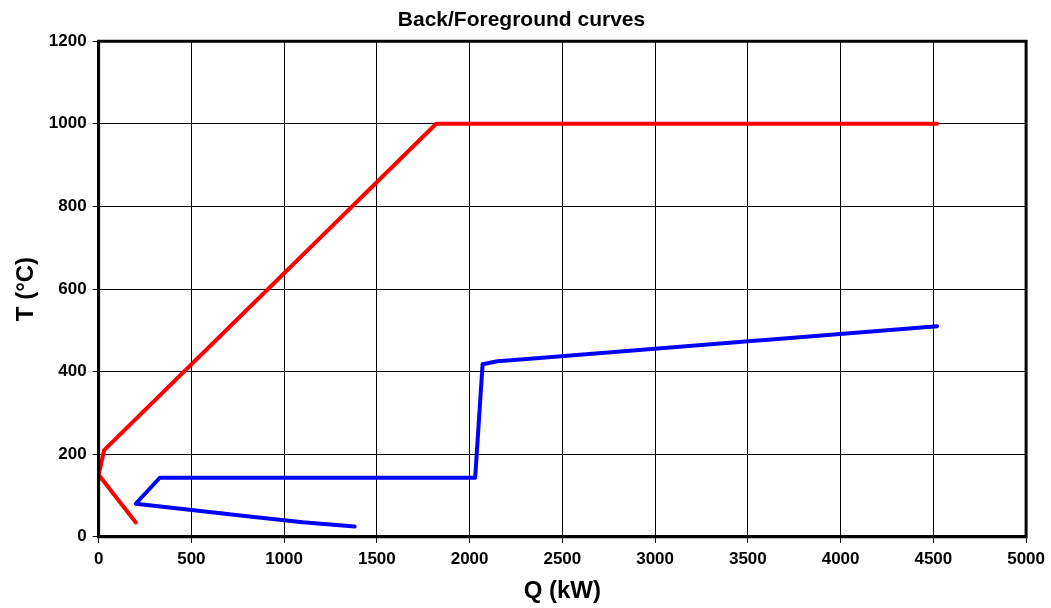  Describe the element at coordinates (72, 288) in the screenshot. I see `y-tick-label: 600` at that location.